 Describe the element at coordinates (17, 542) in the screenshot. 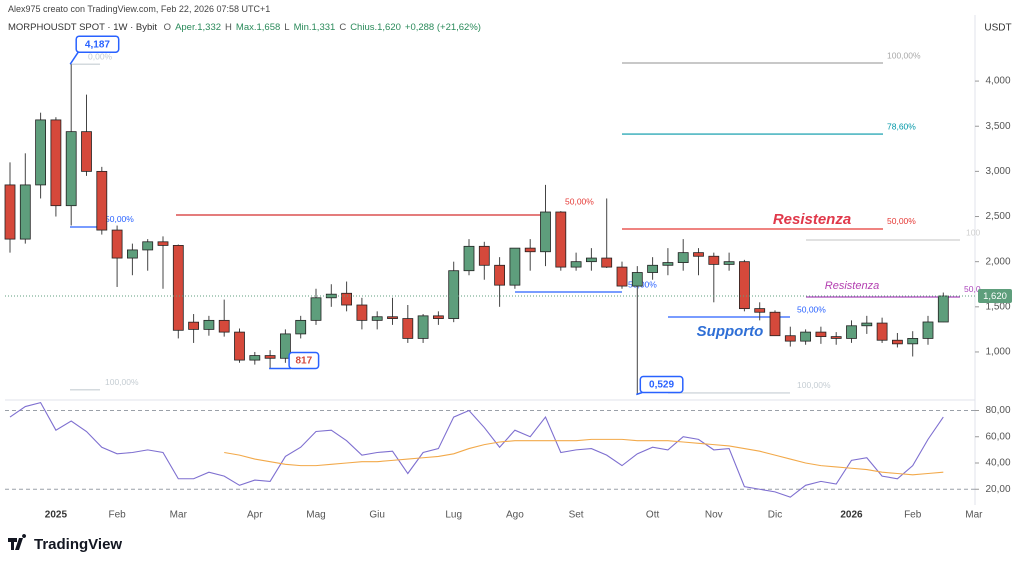

I see `logo-icon` at that location.